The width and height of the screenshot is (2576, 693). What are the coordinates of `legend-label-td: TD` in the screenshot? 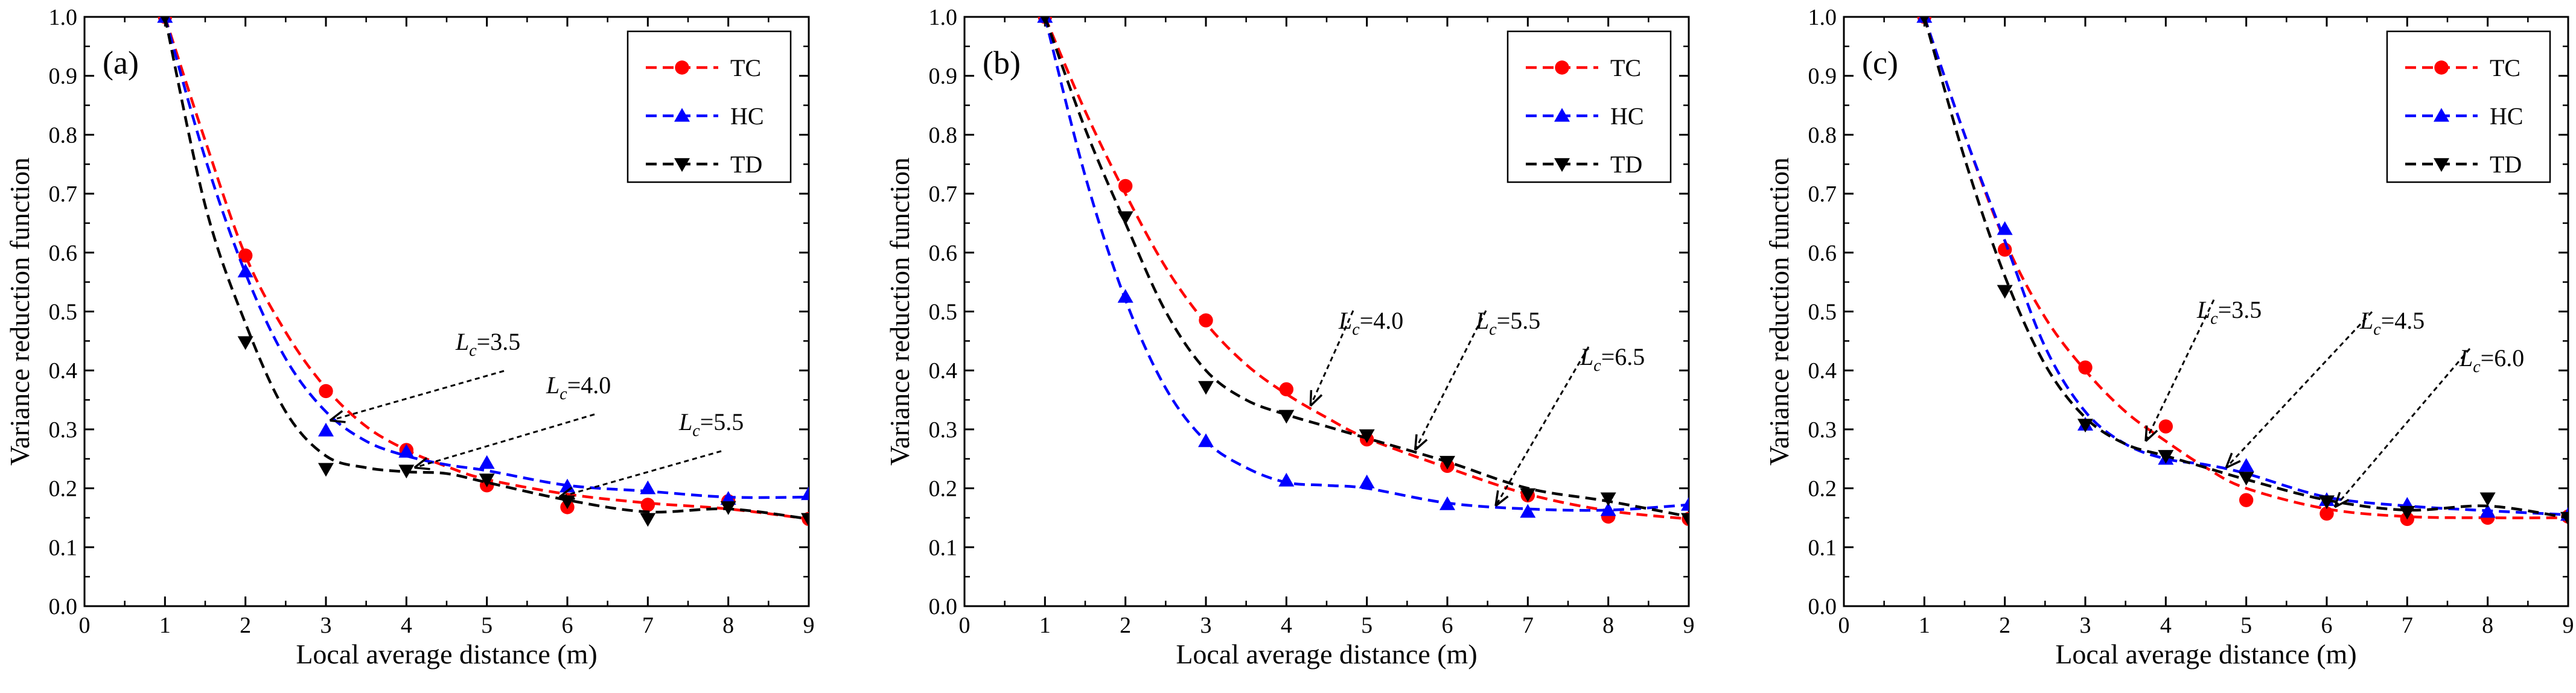 It's located at (1626, 164).